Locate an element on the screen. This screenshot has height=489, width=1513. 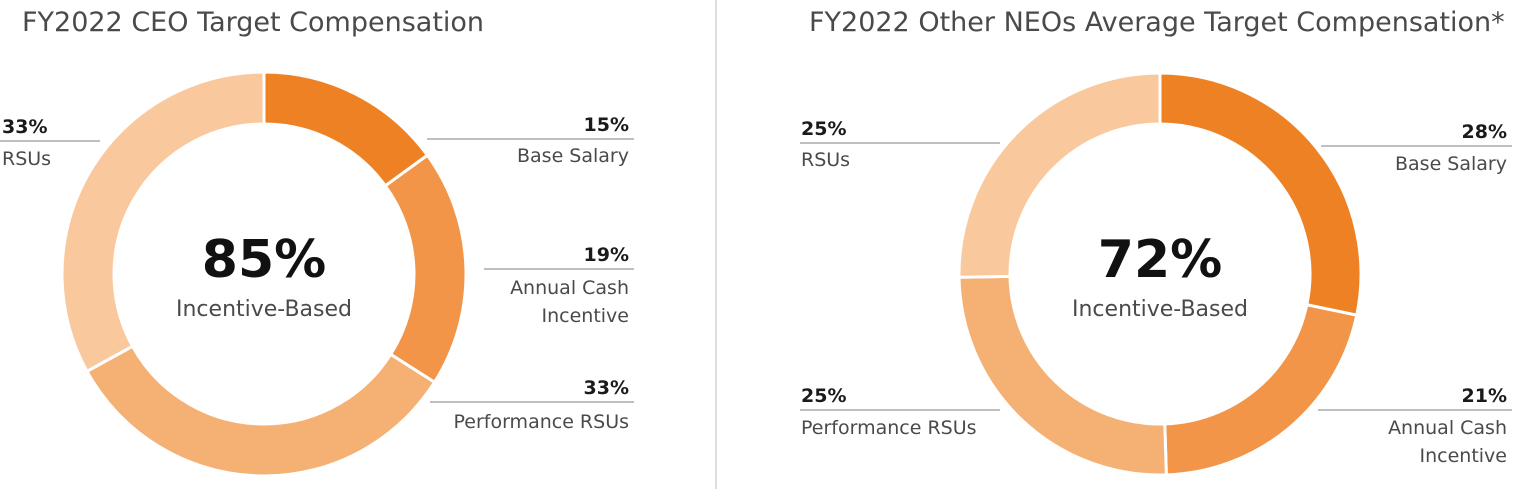
chart-title: FY2022 CEO Target Compensation is located at coordinates (253, 22).